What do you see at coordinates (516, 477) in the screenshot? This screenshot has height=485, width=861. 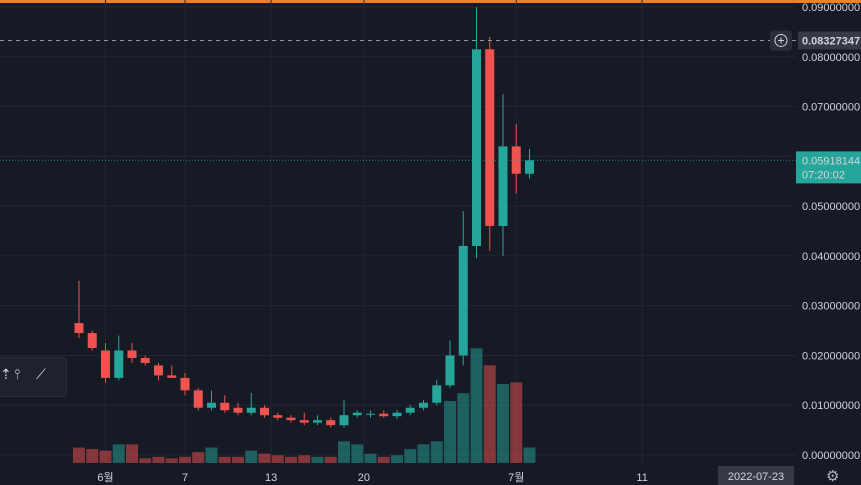 I see `x-tick-label: 7월` at bounding box center [516, 477].